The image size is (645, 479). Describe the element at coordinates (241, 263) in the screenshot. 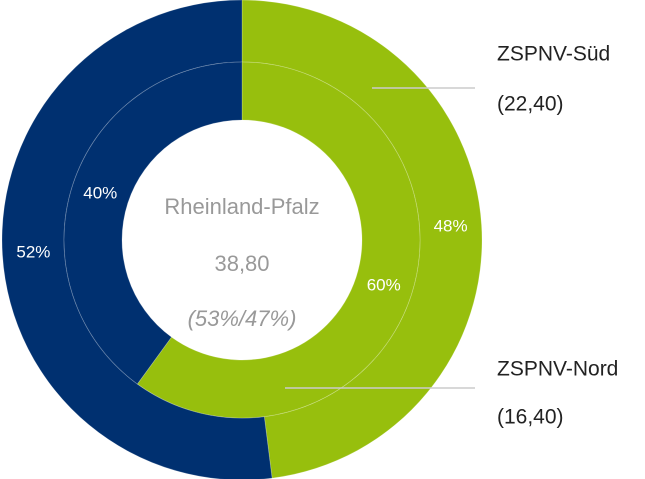

I see `center-value: 38,80` at that location.